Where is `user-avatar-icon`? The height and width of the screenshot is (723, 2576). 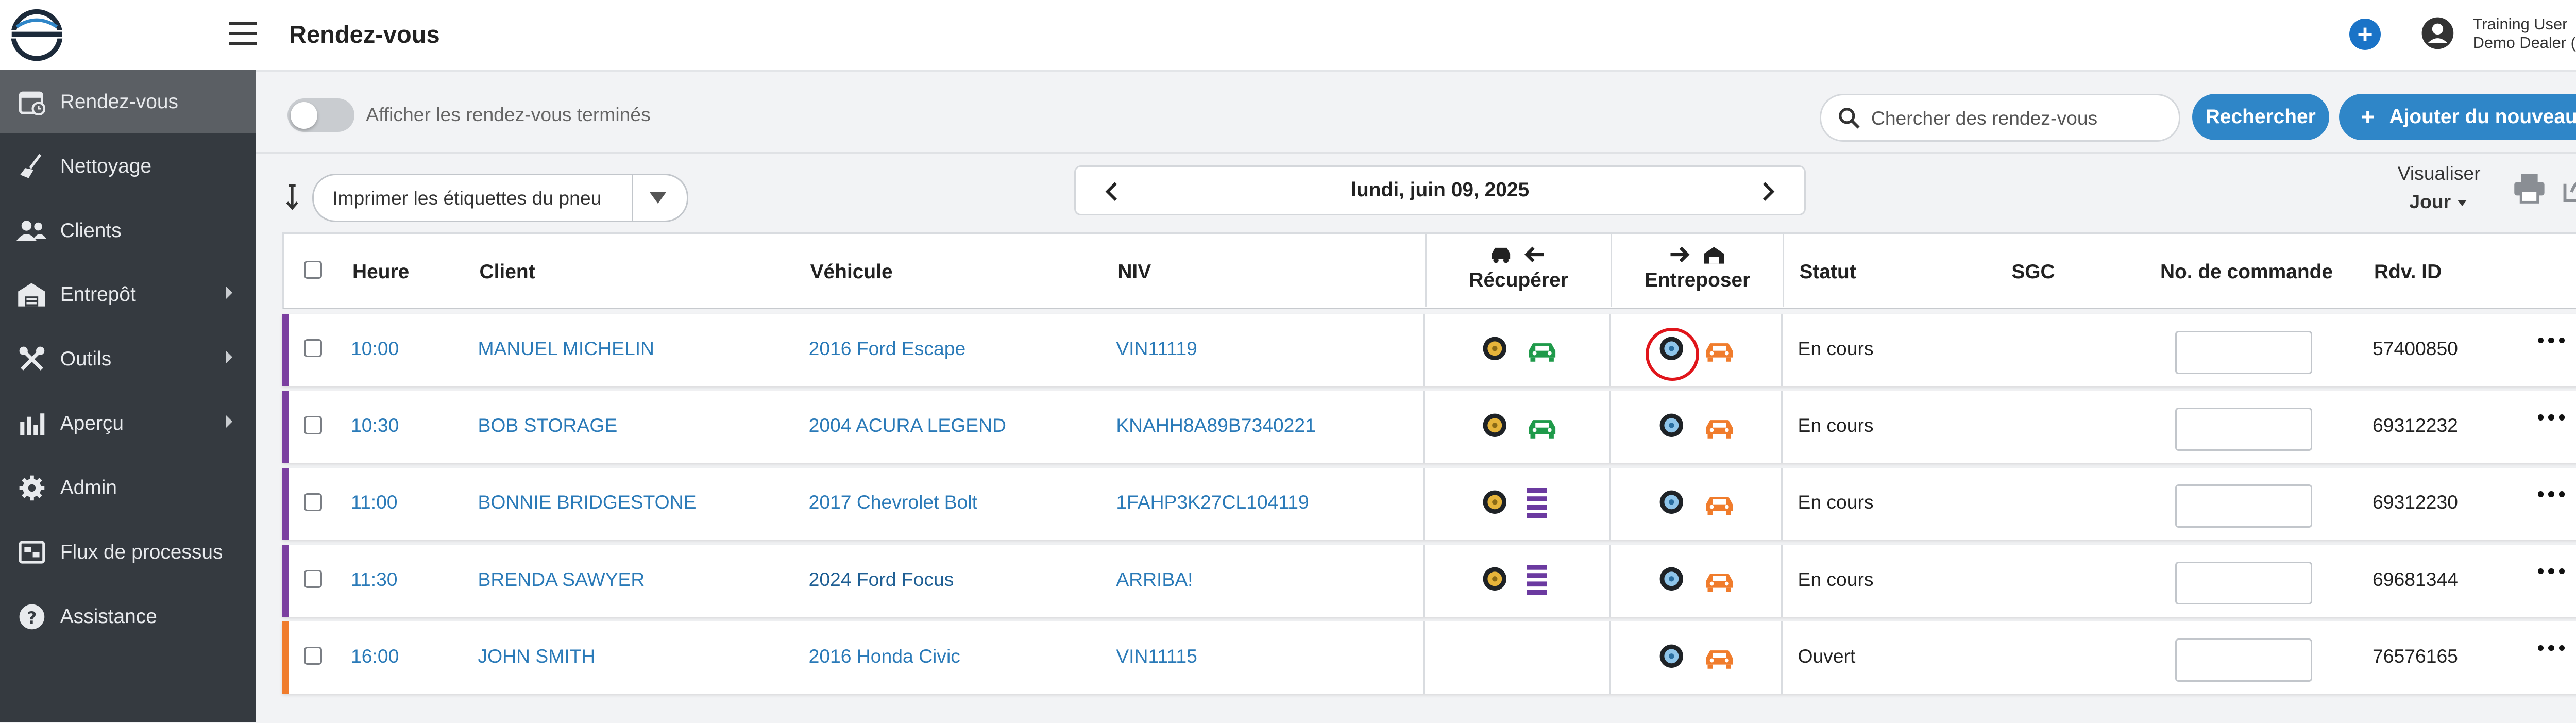
user-avatar-icon is located at coordinates (2437, 33).